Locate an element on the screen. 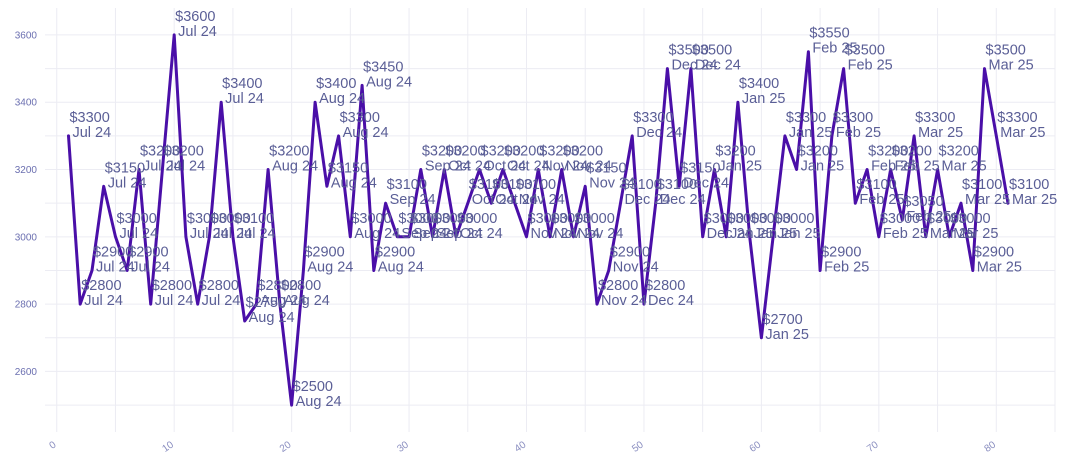 The width and height of the screenshot is (1075, 462). data-label-value: $3450 is located at coordinates (383, 67).